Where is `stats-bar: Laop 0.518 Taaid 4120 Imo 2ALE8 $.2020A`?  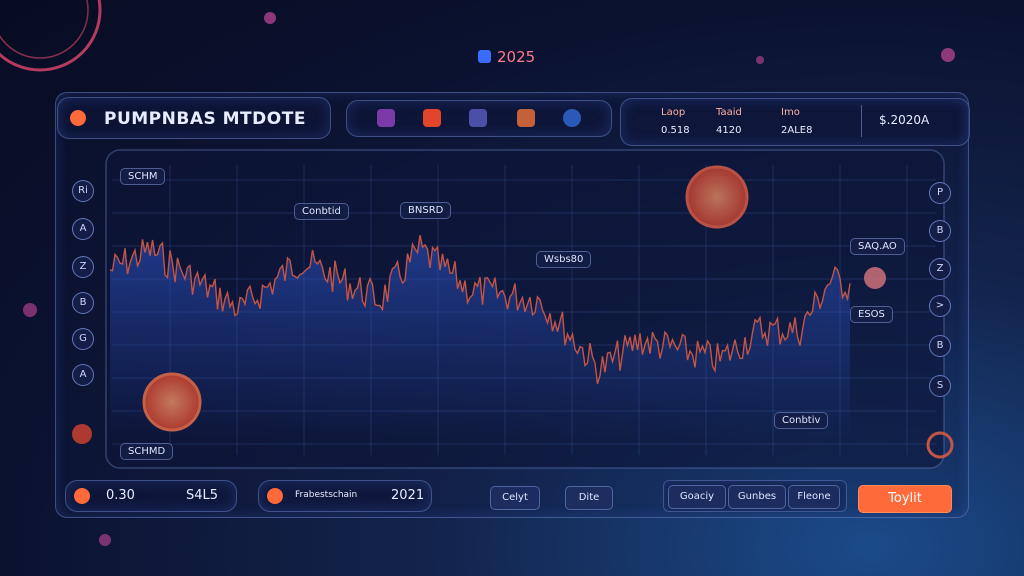 stats-bar: Laop 0.518 Taaid 4120 Imo 2ALE8 $.2020A is located at coordinates (795, 122).